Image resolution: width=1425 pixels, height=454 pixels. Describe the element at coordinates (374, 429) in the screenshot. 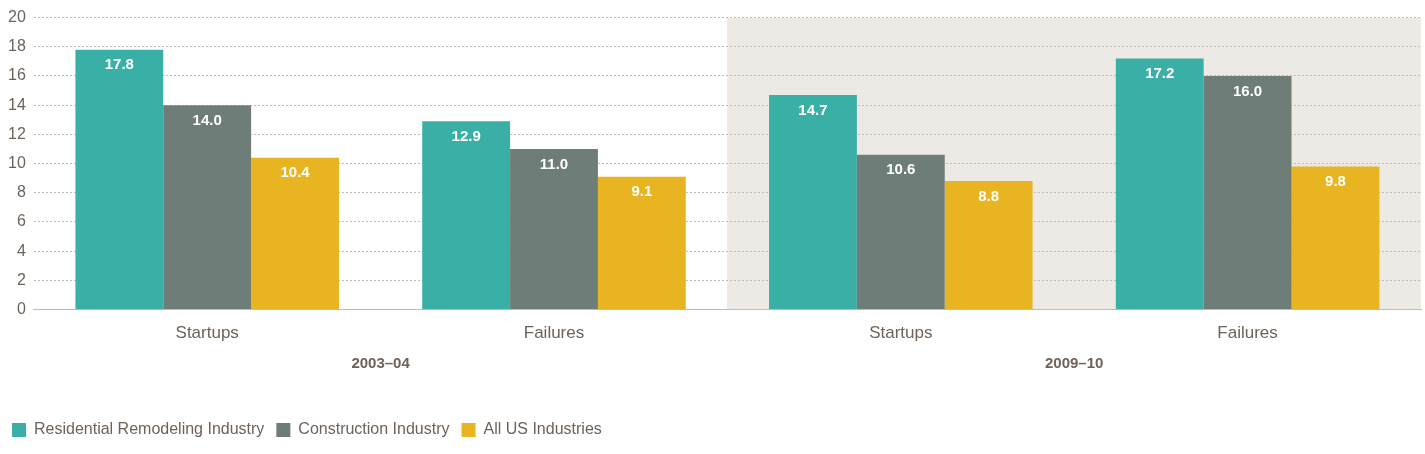

I see `legend-label: Construction Industry` at that location.